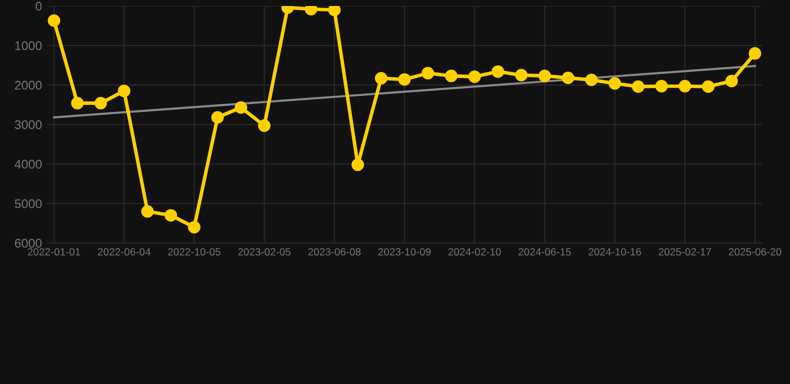 The width and height of the screenshot is (790, 384). Describe the element at coordinates (124, 252) in the screenshot. I see `x-tick-label: 2022-06-04` at that location.